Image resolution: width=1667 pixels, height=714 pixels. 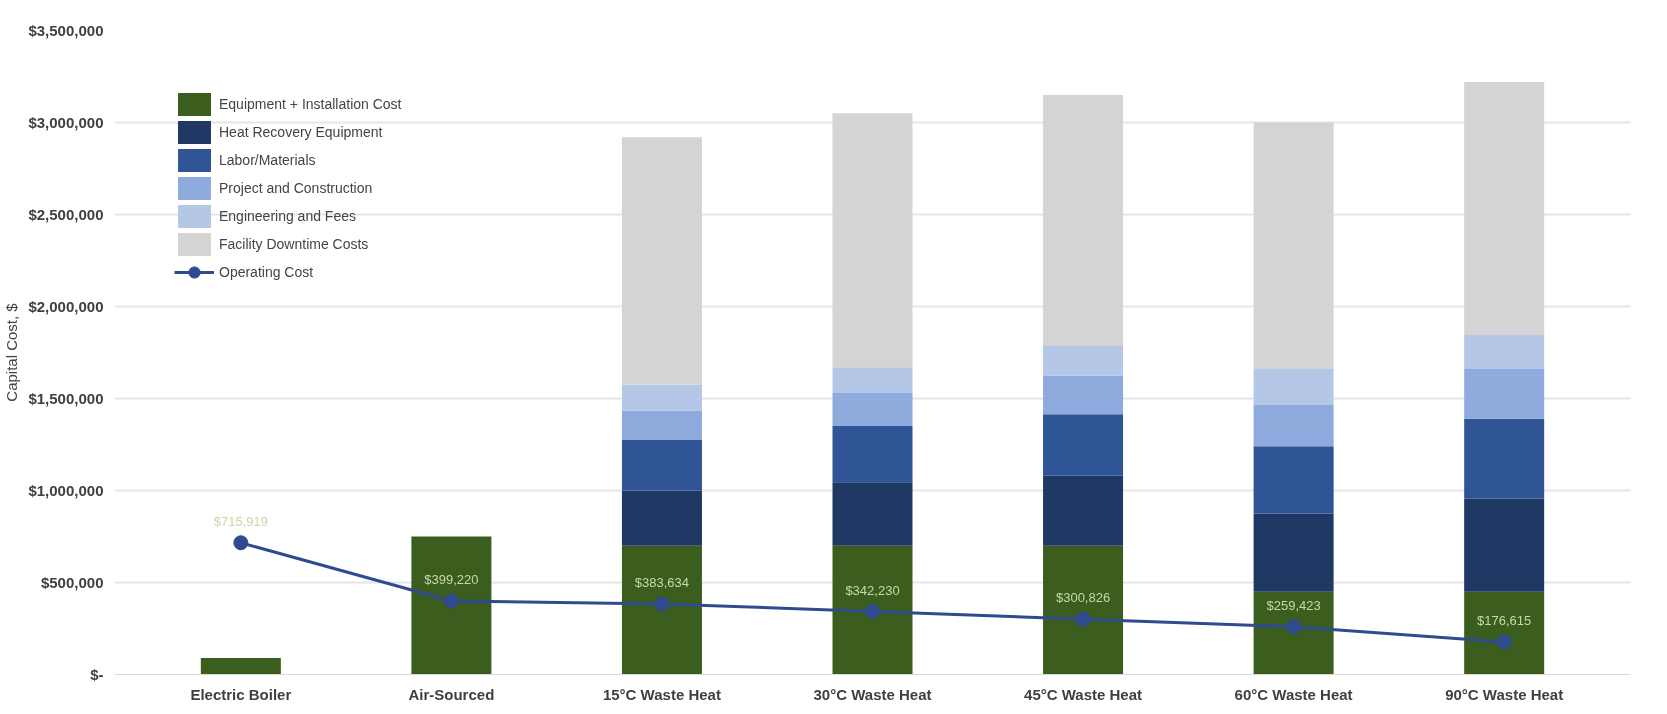 What do you see at coordinates (301, 132) in the screenshot?
I see `legend-label: Heat Recovery Equipment` at bounding box center [301, 132].